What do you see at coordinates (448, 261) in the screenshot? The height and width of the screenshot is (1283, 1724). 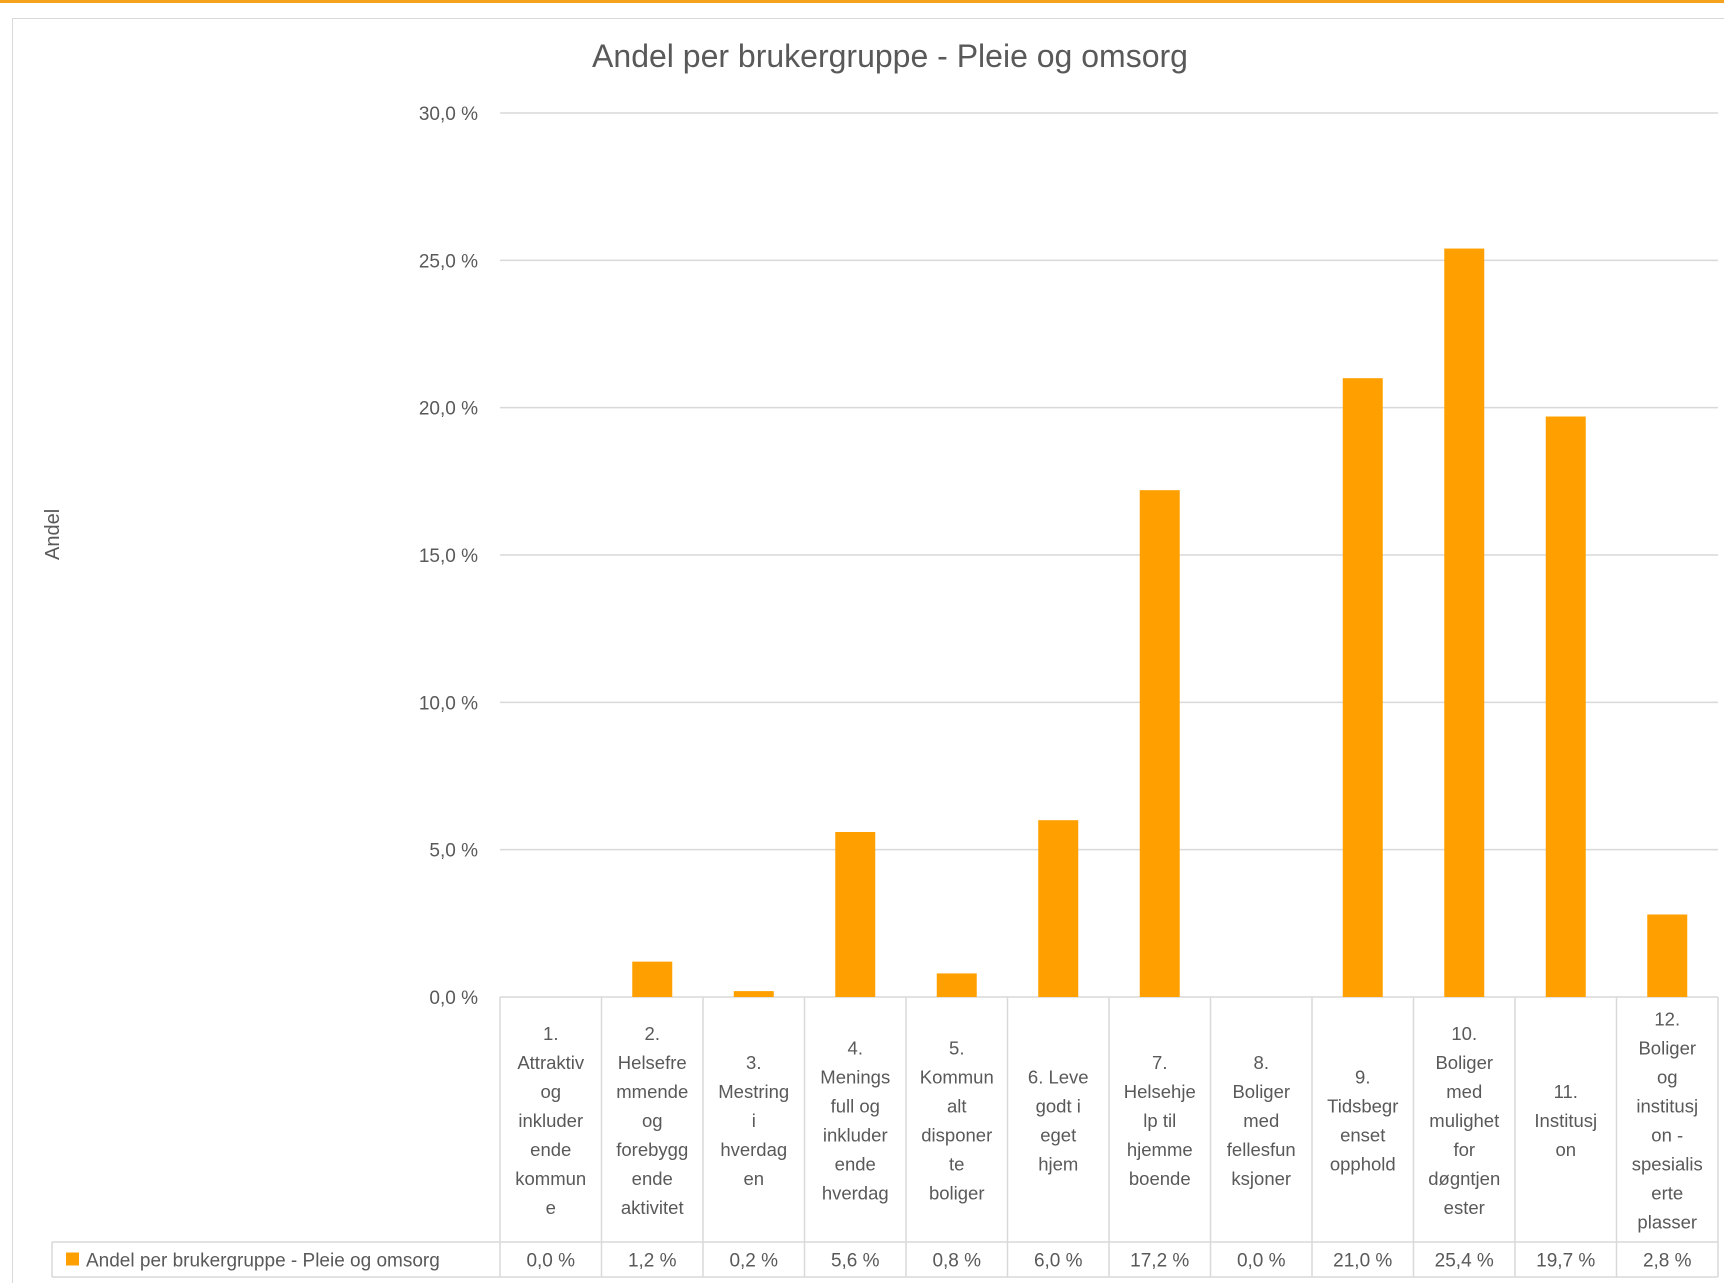 I see `y-tick-label: 25,0 %` at bounding box center [448, 261].